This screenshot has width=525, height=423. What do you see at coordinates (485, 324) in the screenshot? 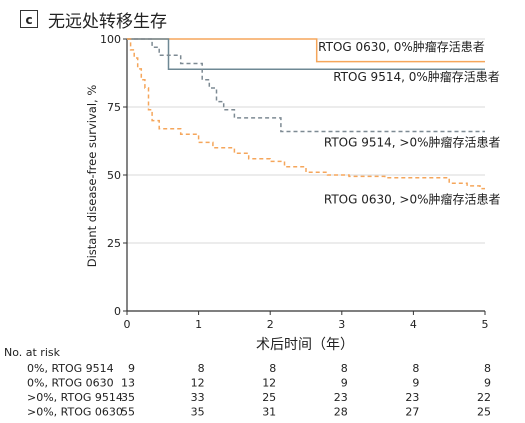
I see `x-tick-label: 5` at bounding box center [485, 324].